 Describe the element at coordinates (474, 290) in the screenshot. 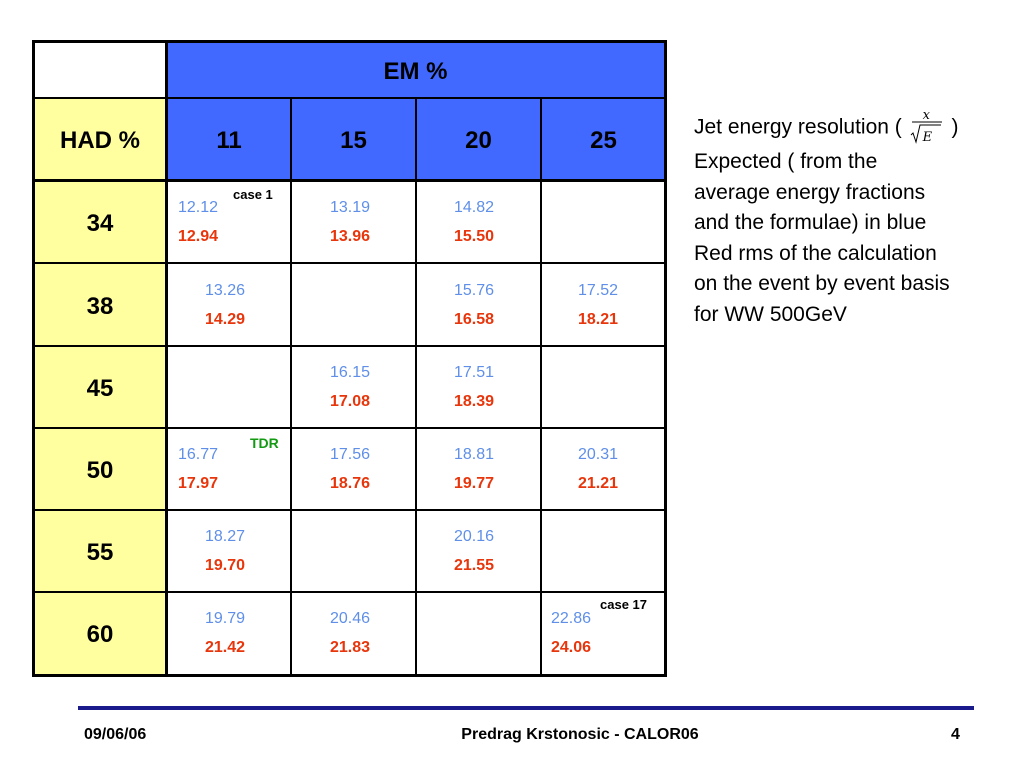

I see `expected-value: 15.76` at that location.